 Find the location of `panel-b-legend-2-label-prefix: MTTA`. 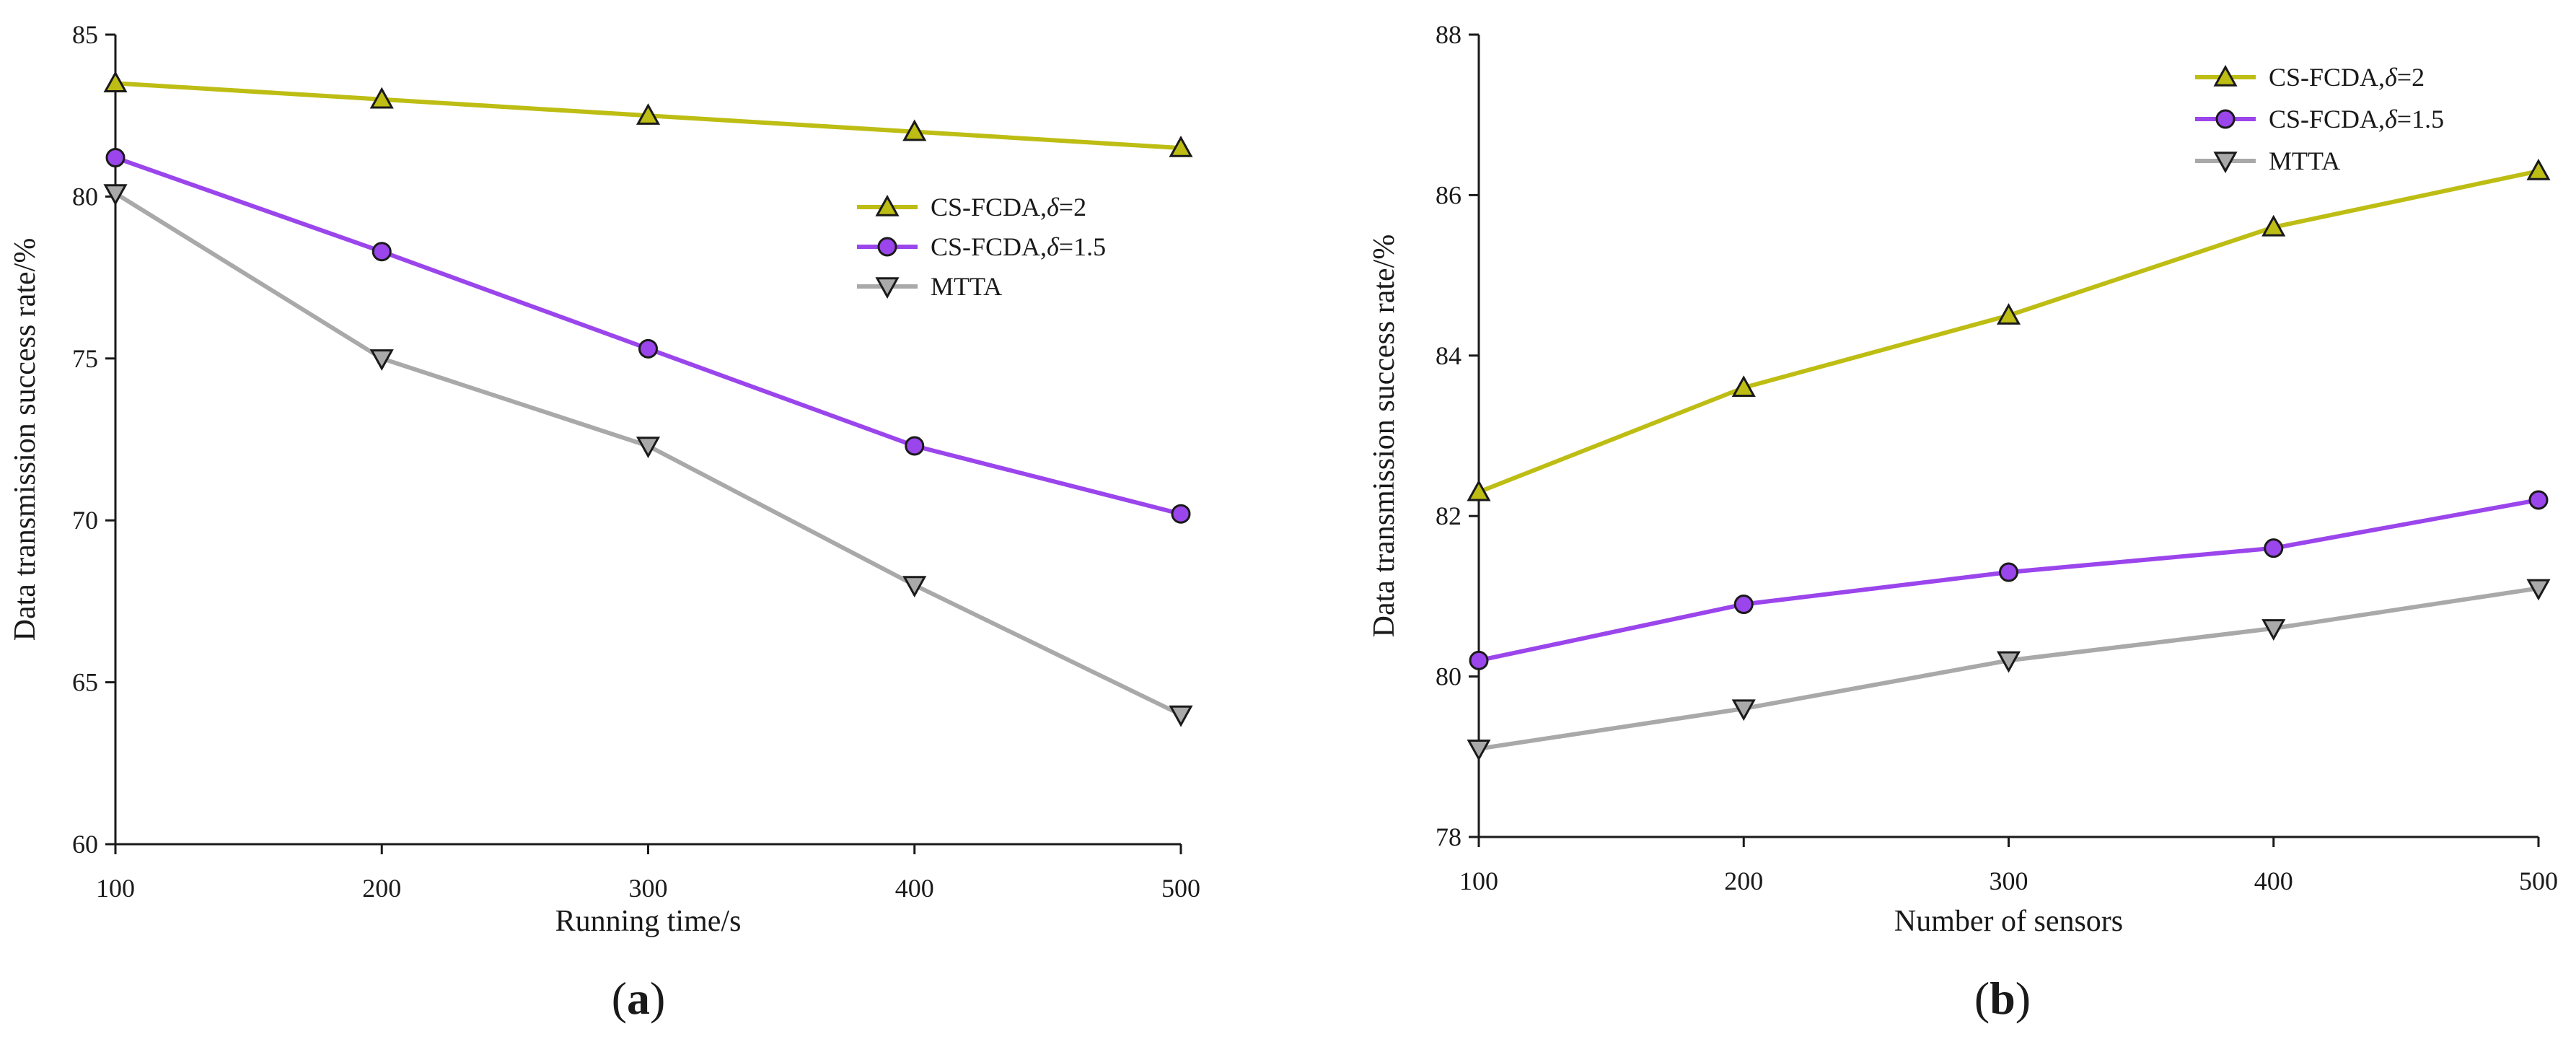

panel-b-legend-2-label-prefix: MTTA is located at coordinates (2304, 160).